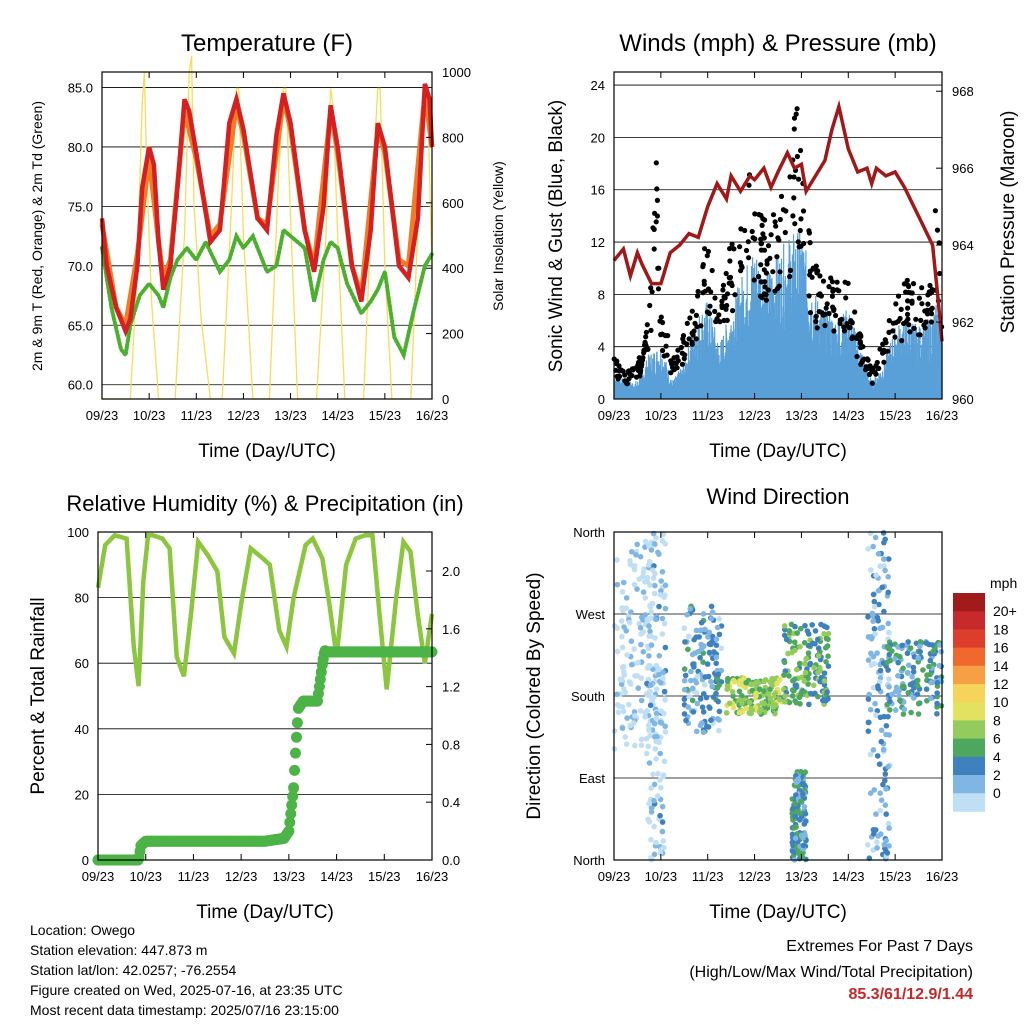 This screenshot has height=1024, width=1024. I want to click on legend-label: 14, so click(1001, 666).